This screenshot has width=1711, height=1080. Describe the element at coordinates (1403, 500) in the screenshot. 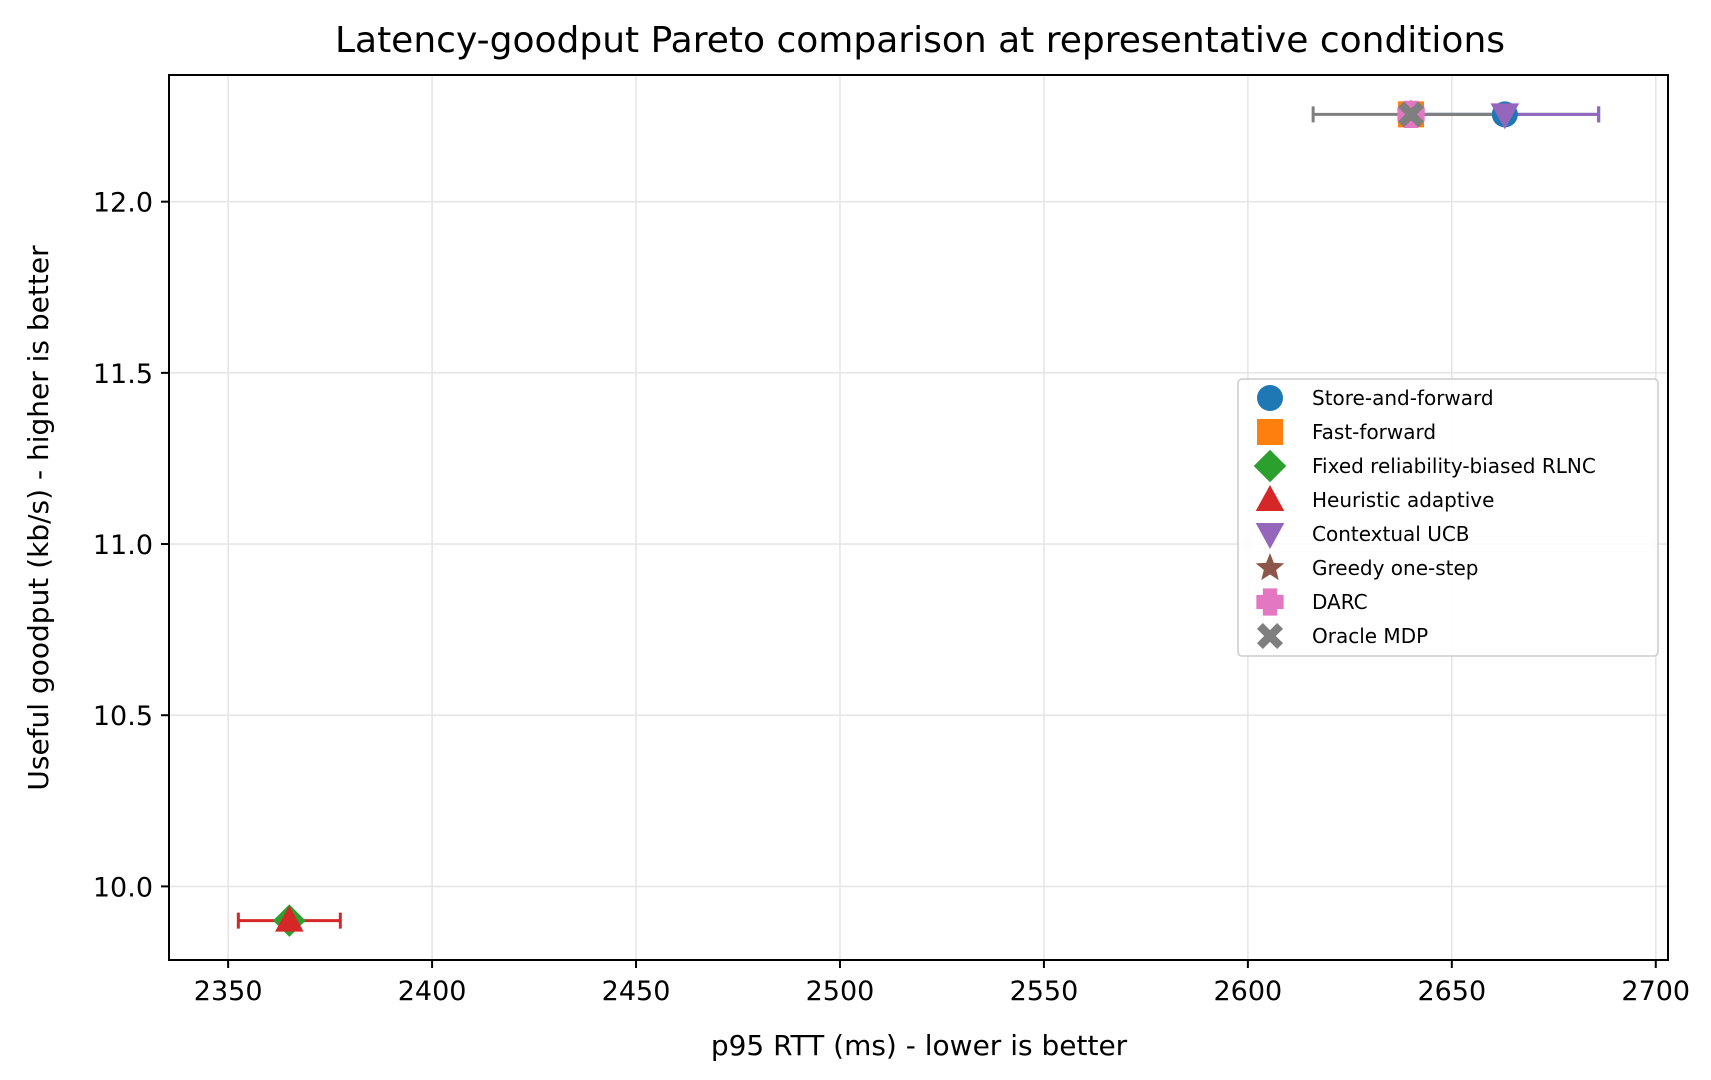

I see `legend-label: Heuristic adaptive` at that location.